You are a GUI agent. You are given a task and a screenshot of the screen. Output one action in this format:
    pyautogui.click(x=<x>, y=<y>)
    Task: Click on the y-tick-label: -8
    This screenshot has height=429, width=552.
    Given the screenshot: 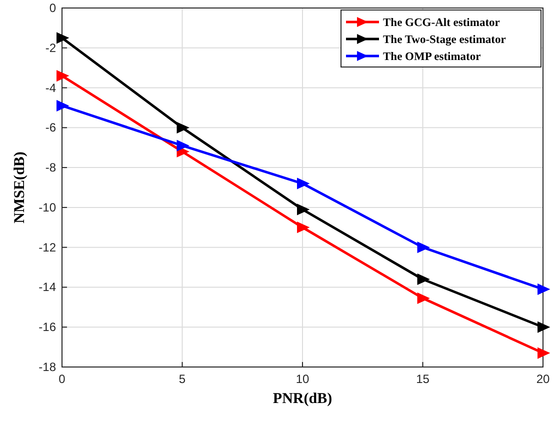 What is the action you would take?
    pyautogui.click(x=50, y=167)
    